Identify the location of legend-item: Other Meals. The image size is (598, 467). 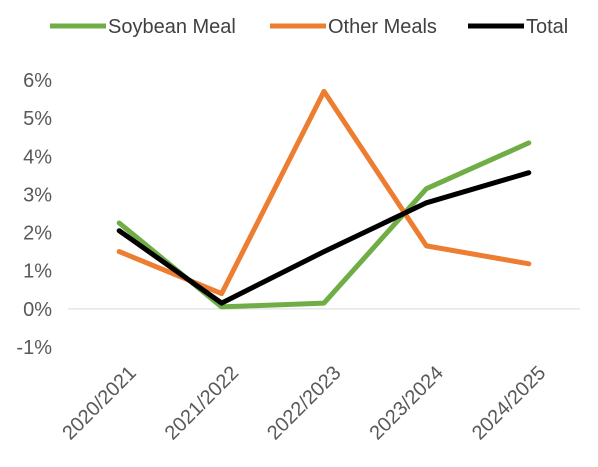
(353, 27).